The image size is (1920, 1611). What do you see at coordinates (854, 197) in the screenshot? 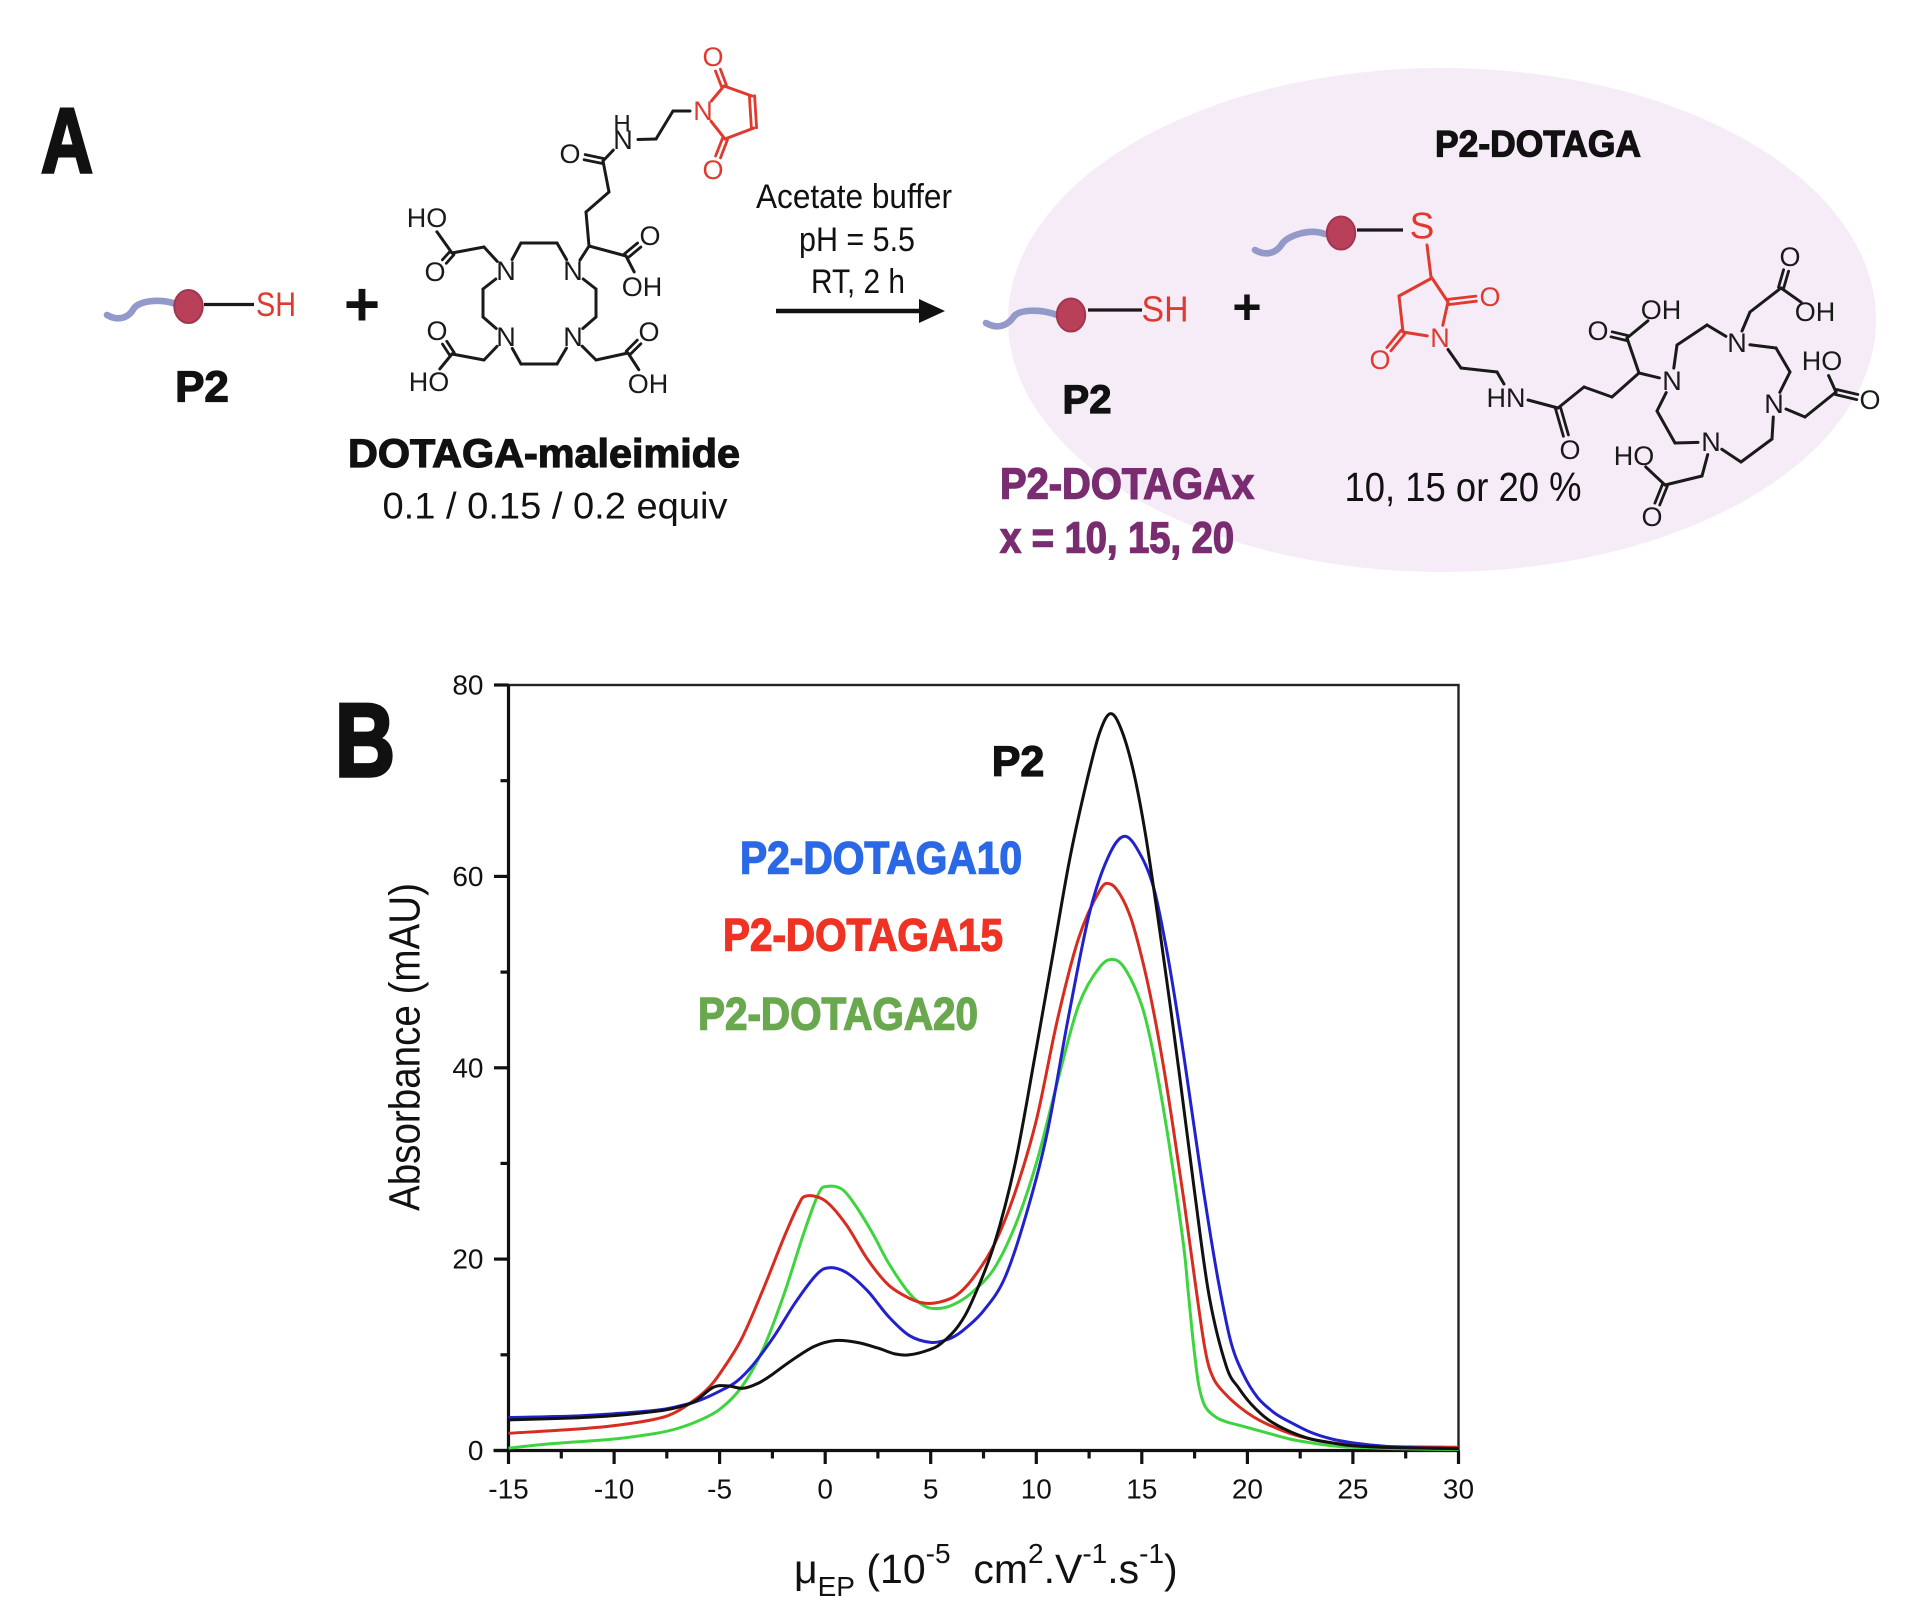
I see `svg-text: Acetate buffer` at bounding box center [854, 197].